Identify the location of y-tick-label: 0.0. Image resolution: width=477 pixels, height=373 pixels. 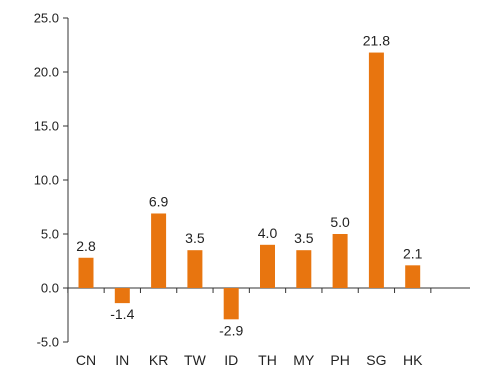
(50, 288).